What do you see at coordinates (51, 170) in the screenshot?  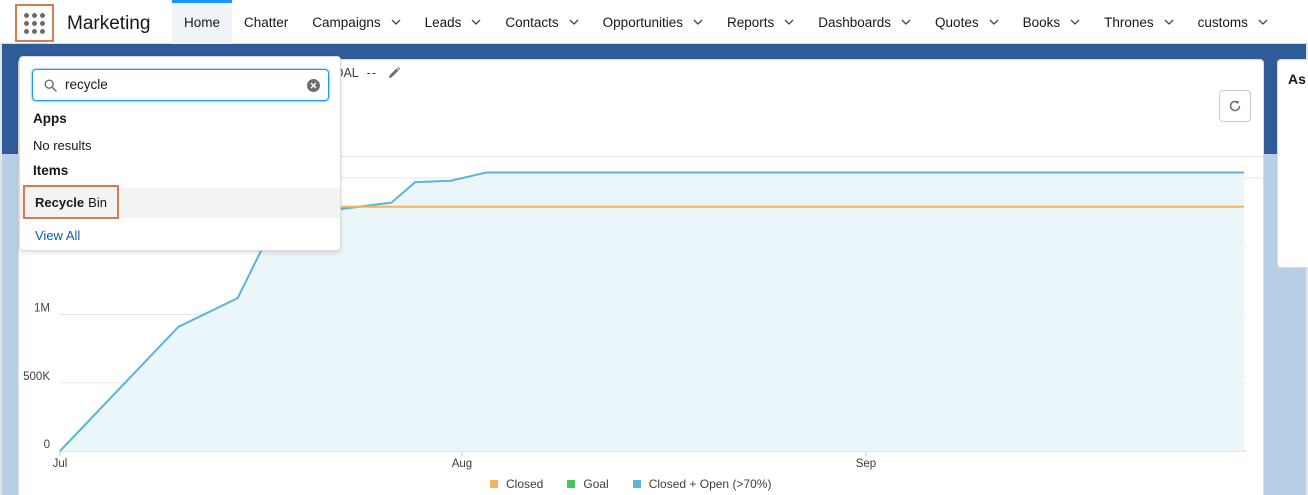 I see `items-heading: Items` at bounding box center [51, 170].